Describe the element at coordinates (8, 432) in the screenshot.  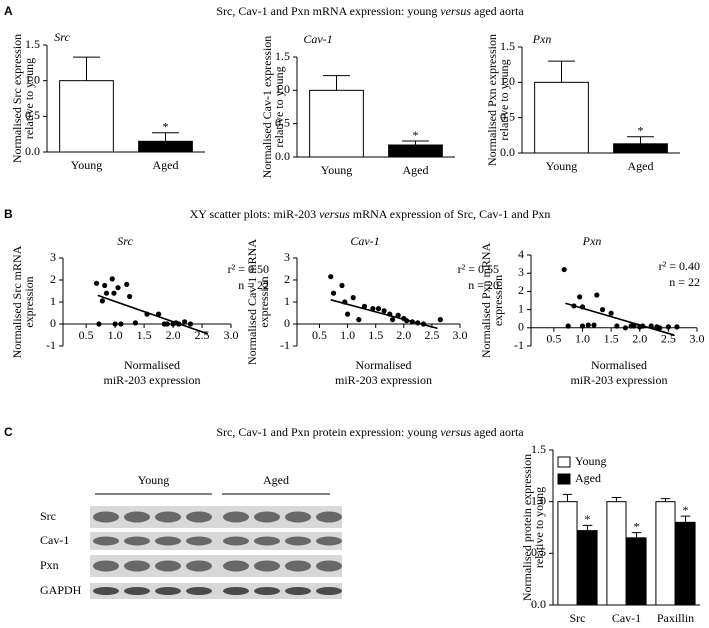
I see `panel-label: C` at that location.